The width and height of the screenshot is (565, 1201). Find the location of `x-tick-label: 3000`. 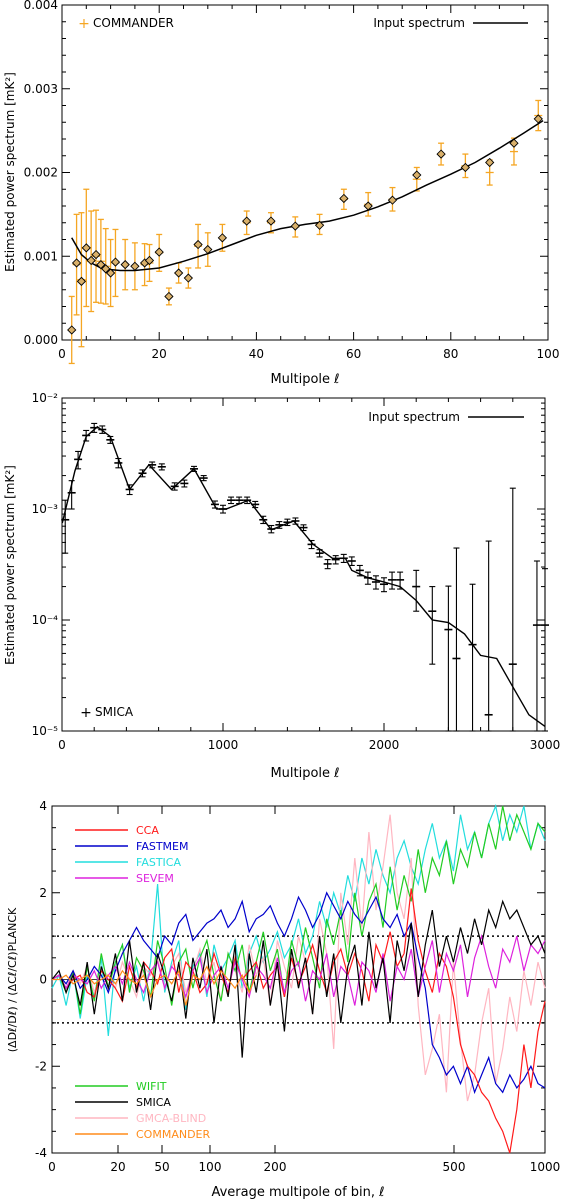

x-tick-label: 3000 is located at coordinates (545, 745).